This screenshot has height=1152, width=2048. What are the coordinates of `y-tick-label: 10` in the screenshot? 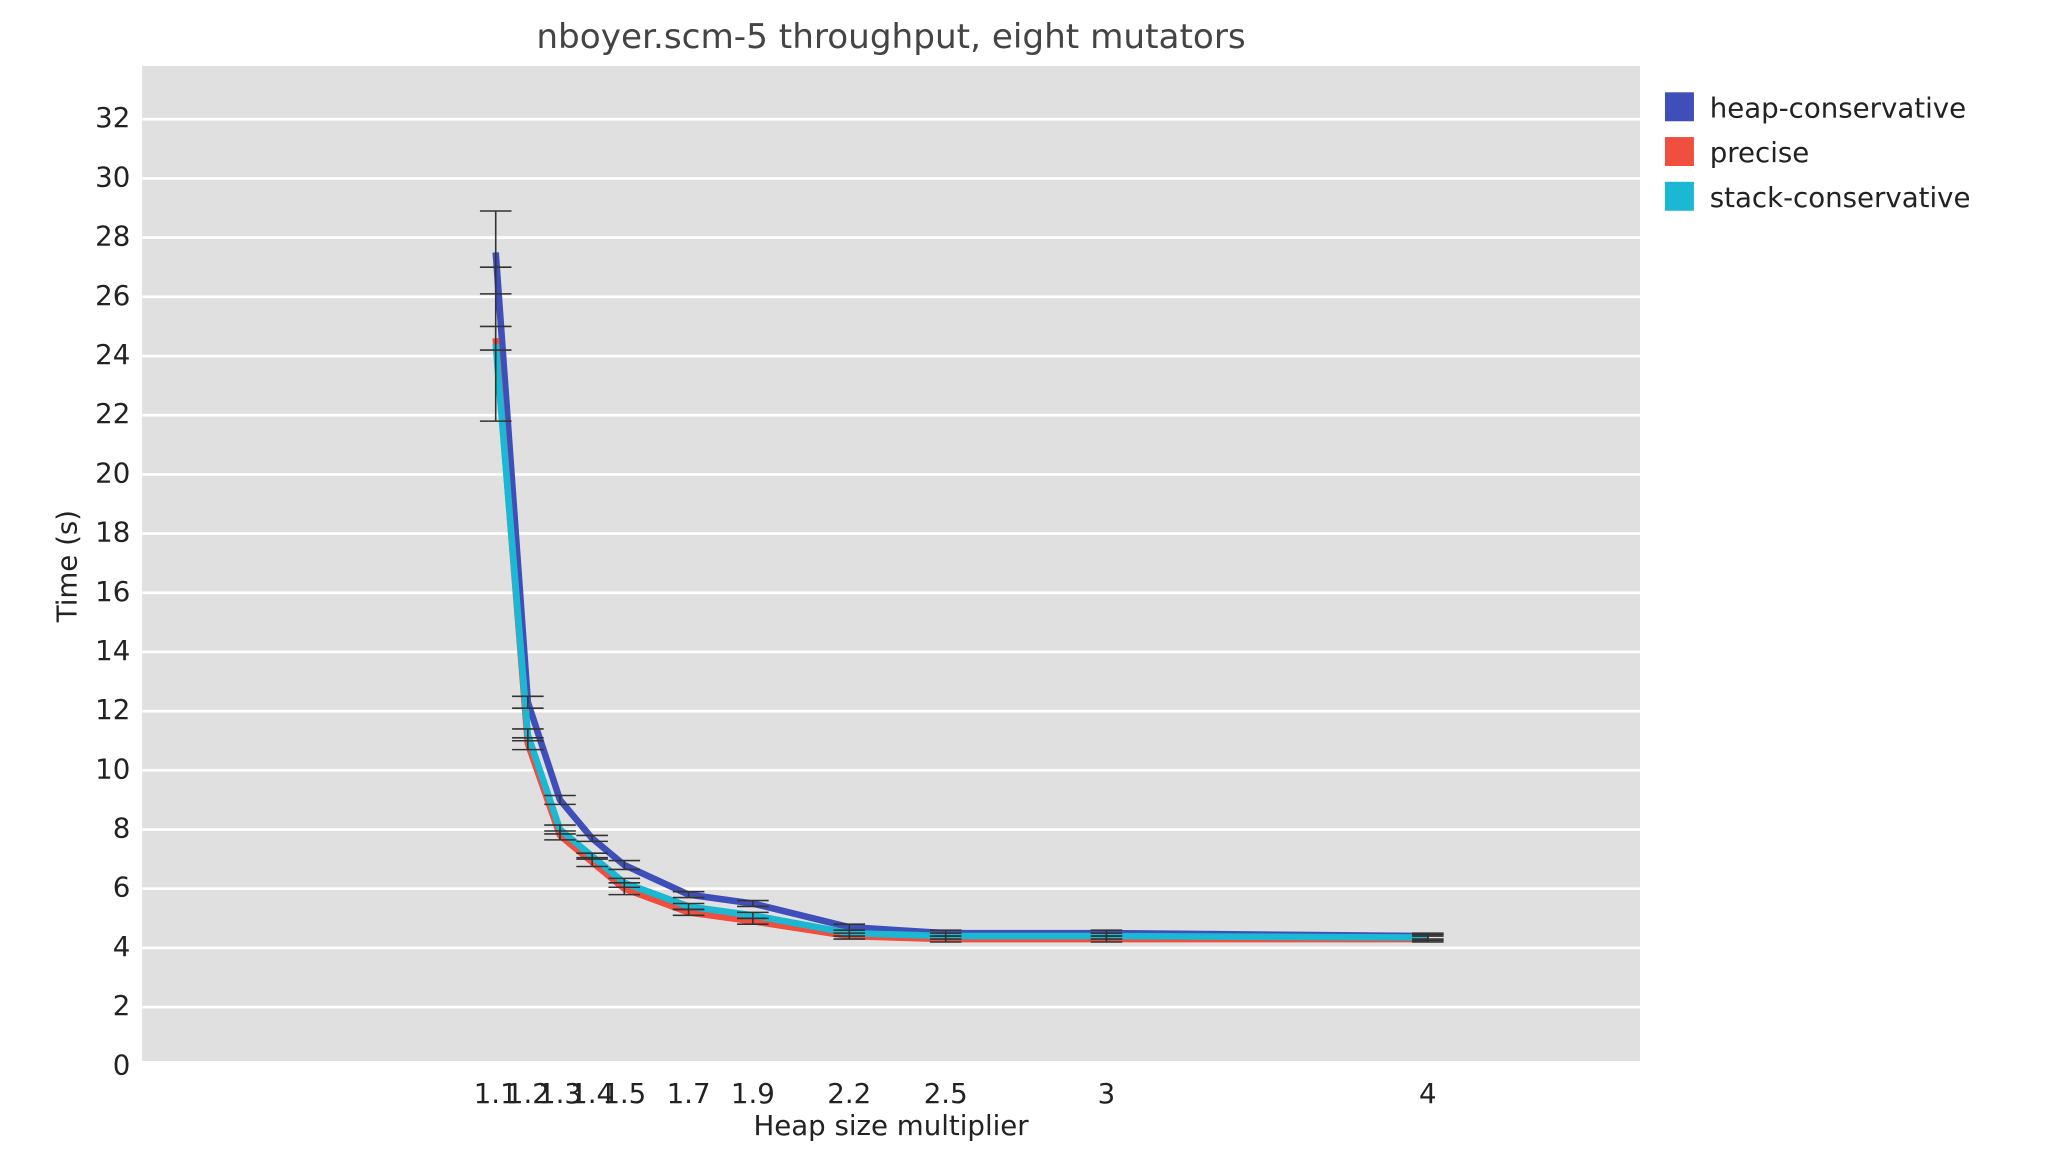 It's located at (112, 768).